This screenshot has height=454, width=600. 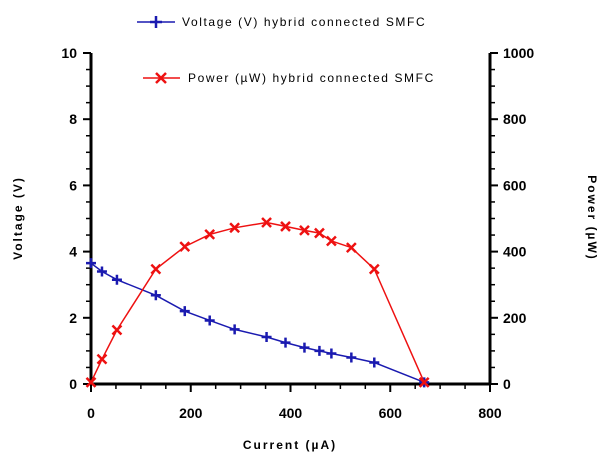 I want to click on legend-label-voltage: Voltage (V) hybrid connected SMFC, so click(x=304, y=22).